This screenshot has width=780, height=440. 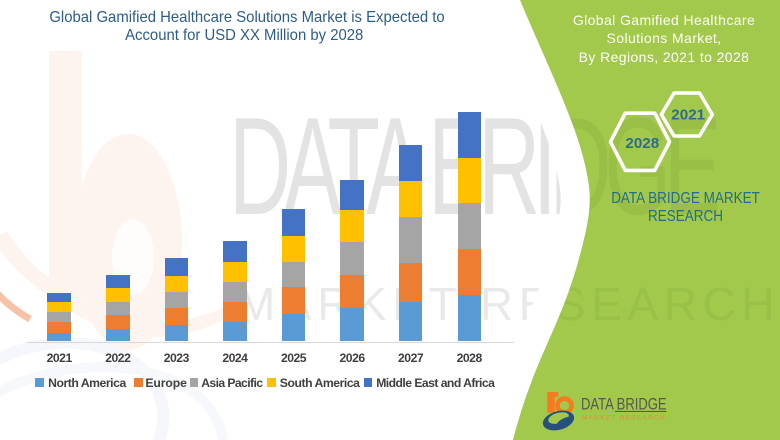 I want to click on svg-text: MARKET RESEARCH, so click(x=624, y=417).